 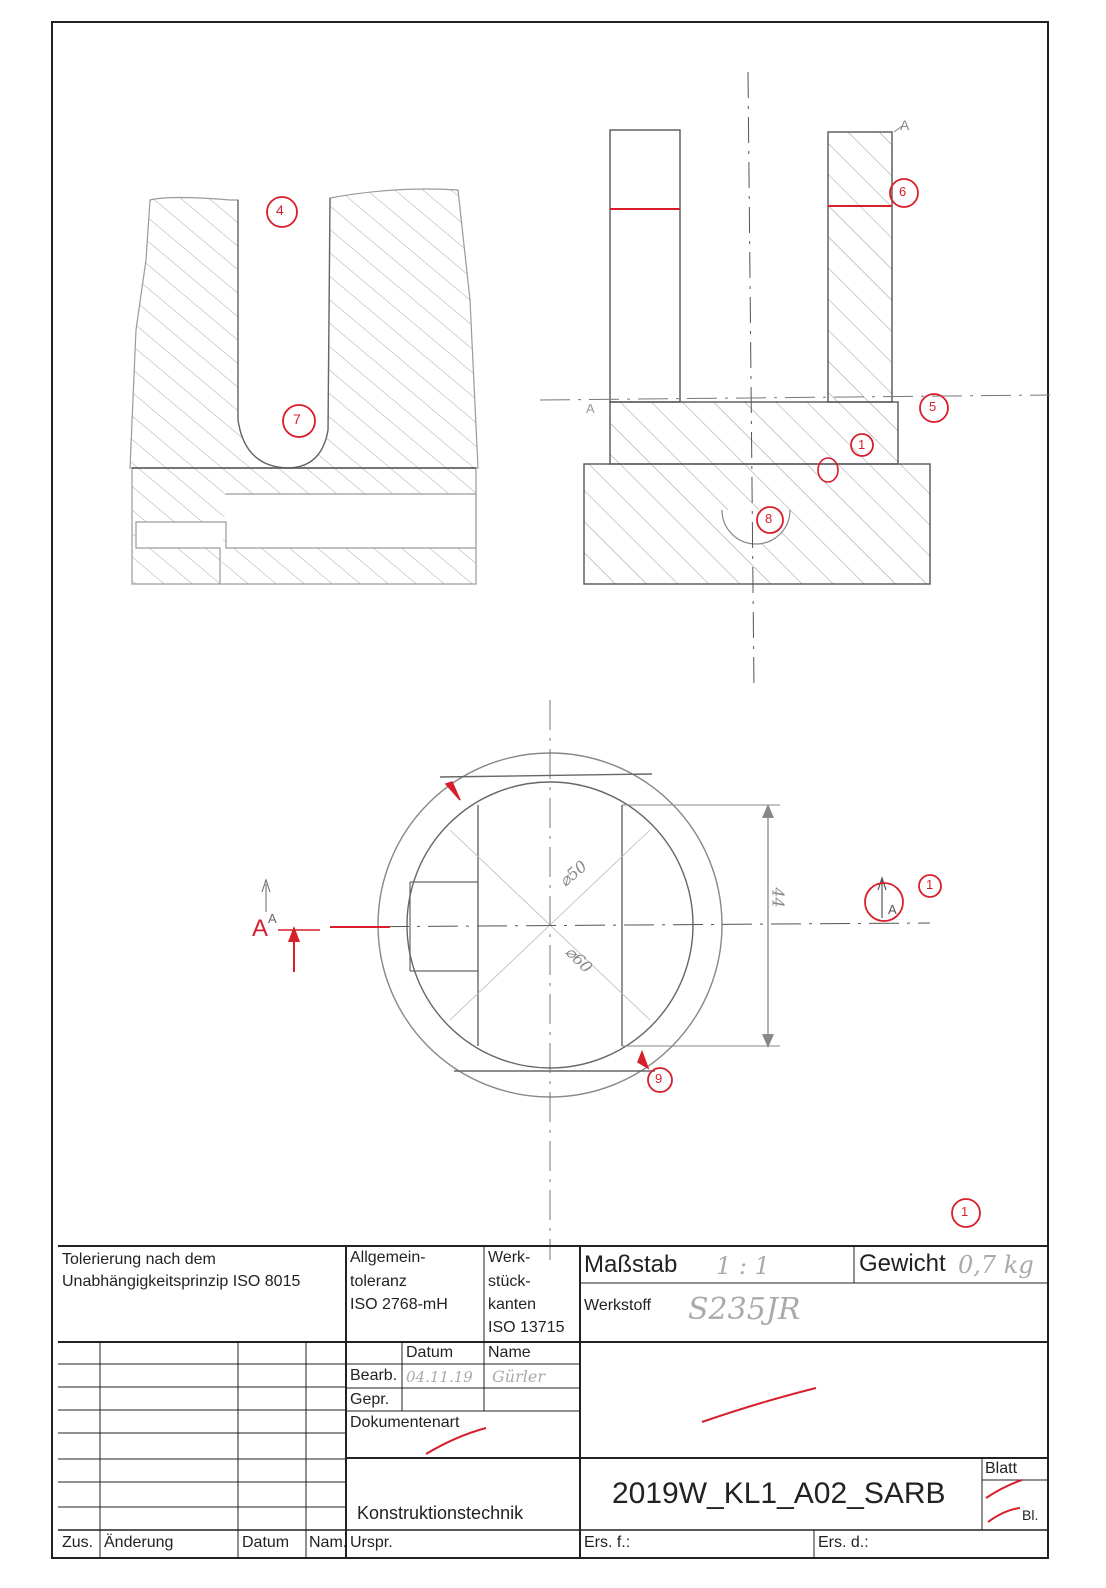 What do you see at coordinates (724, 1455) in the screenshot?
I see `title-block-red-strokes` at bounding box center [724, 1455].